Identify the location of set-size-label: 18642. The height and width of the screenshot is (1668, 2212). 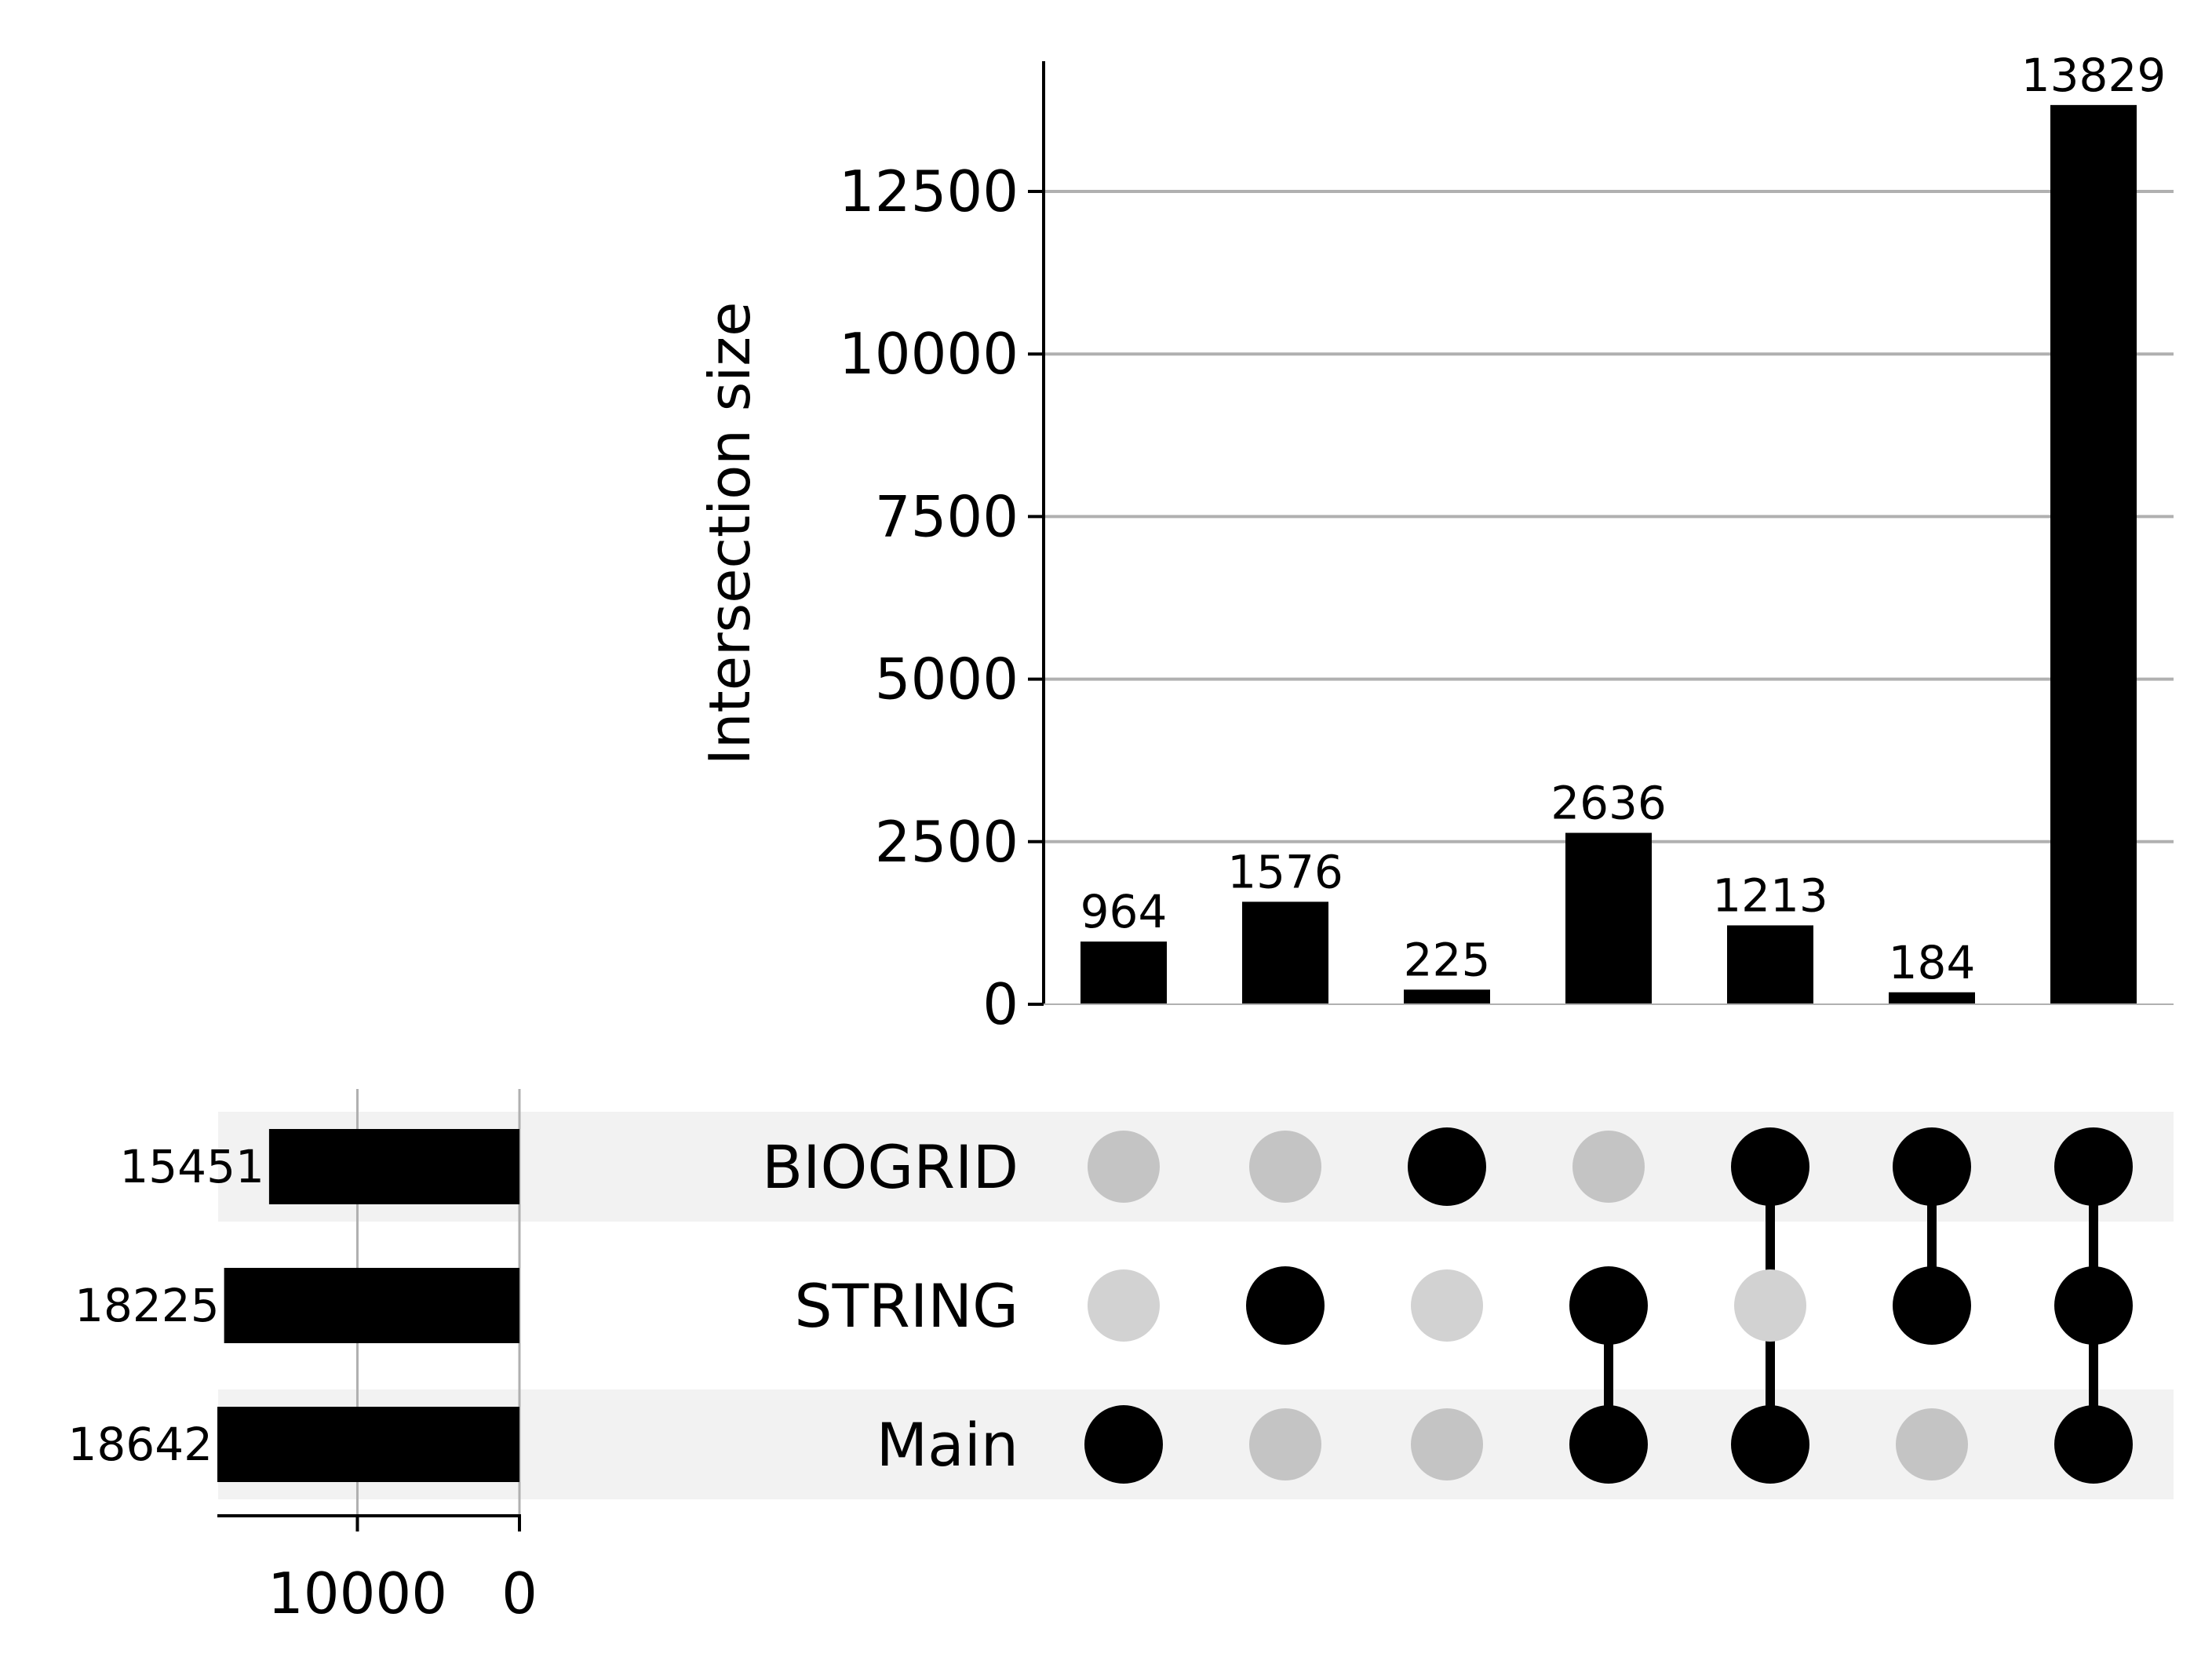
(140, 1444).